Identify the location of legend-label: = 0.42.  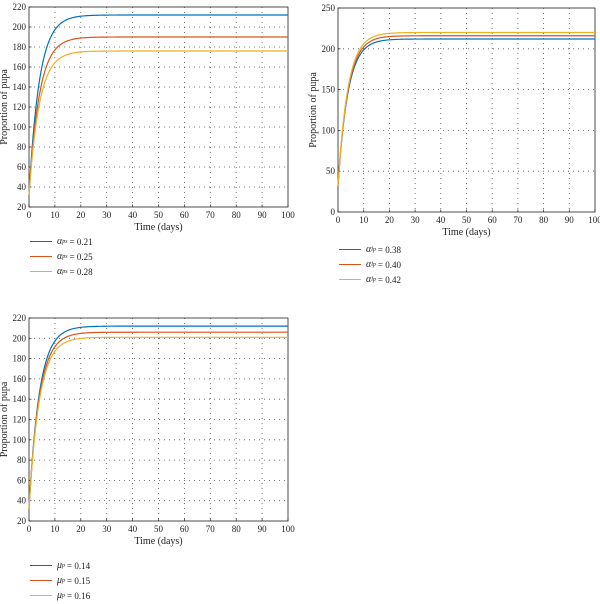
(389, 279).